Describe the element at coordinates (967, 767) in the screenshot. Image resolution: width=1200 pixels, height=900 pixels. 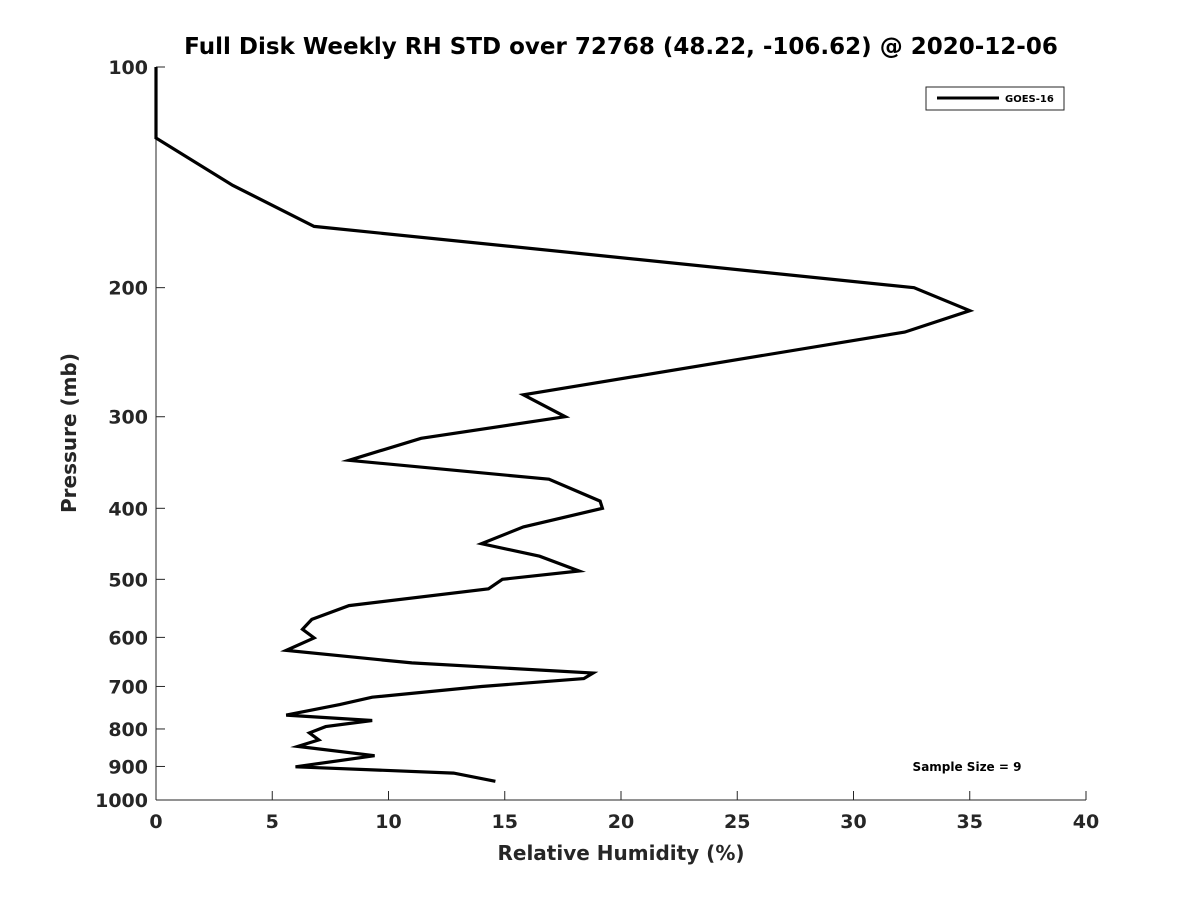
I see `sample-size-annotation: Sample Size = 9` at that location.